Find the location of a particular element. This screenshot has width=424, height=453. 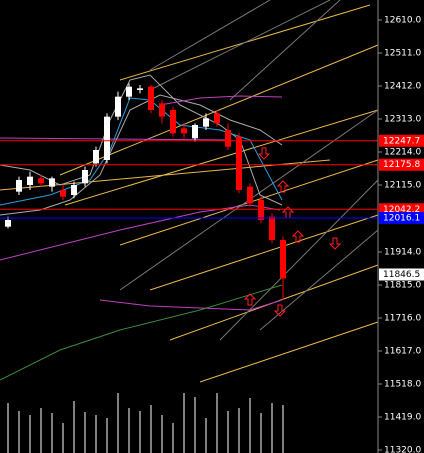

y-tick-label: 12412.0 is located at coordinates (402, 87).